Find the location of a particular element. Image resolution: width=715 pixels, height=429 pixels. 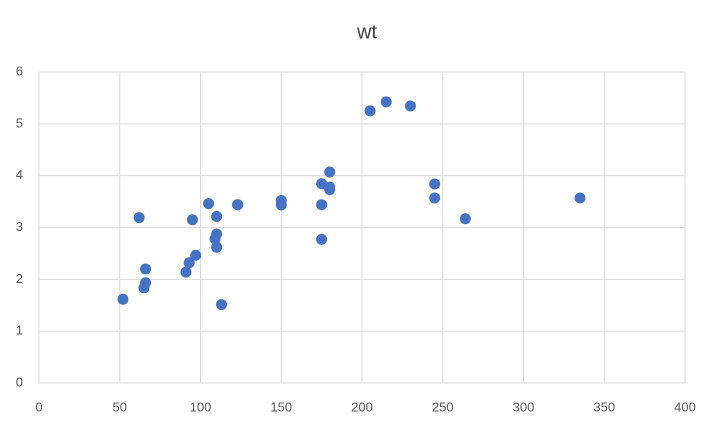

x-tick-label: 250 is located at coordinates (443, 406).